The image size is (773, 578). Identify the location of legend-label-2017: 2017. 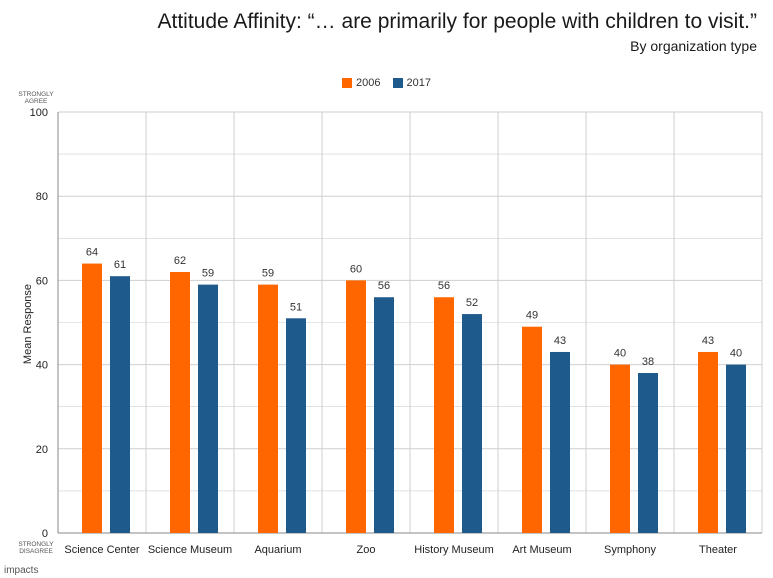
(418, 83).